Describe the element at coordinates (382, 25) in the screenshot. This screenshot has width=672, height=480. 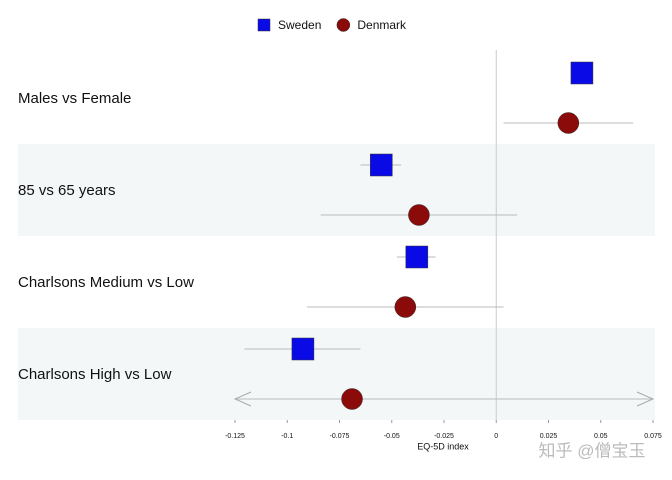
I see `legend-label: Denmark` at that location.